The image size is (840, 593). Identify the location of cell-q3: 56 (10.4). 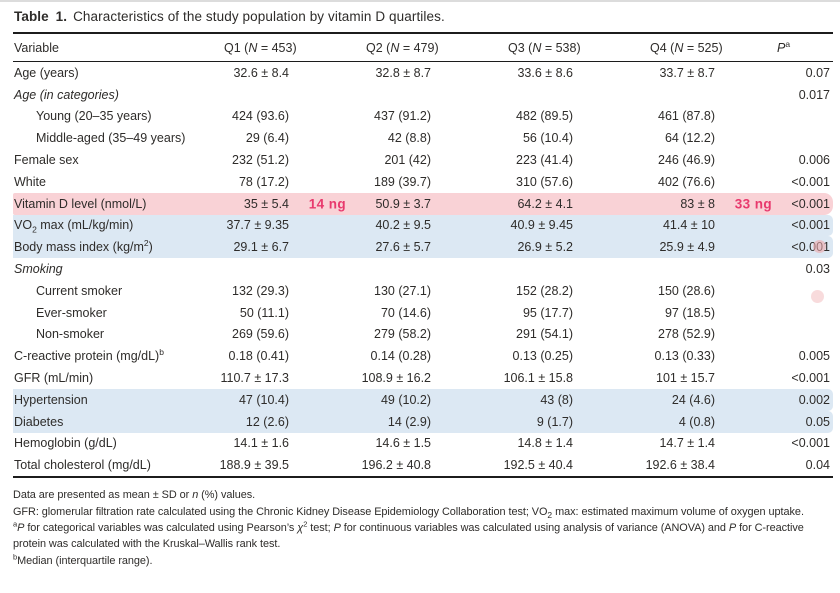
(564, 138).